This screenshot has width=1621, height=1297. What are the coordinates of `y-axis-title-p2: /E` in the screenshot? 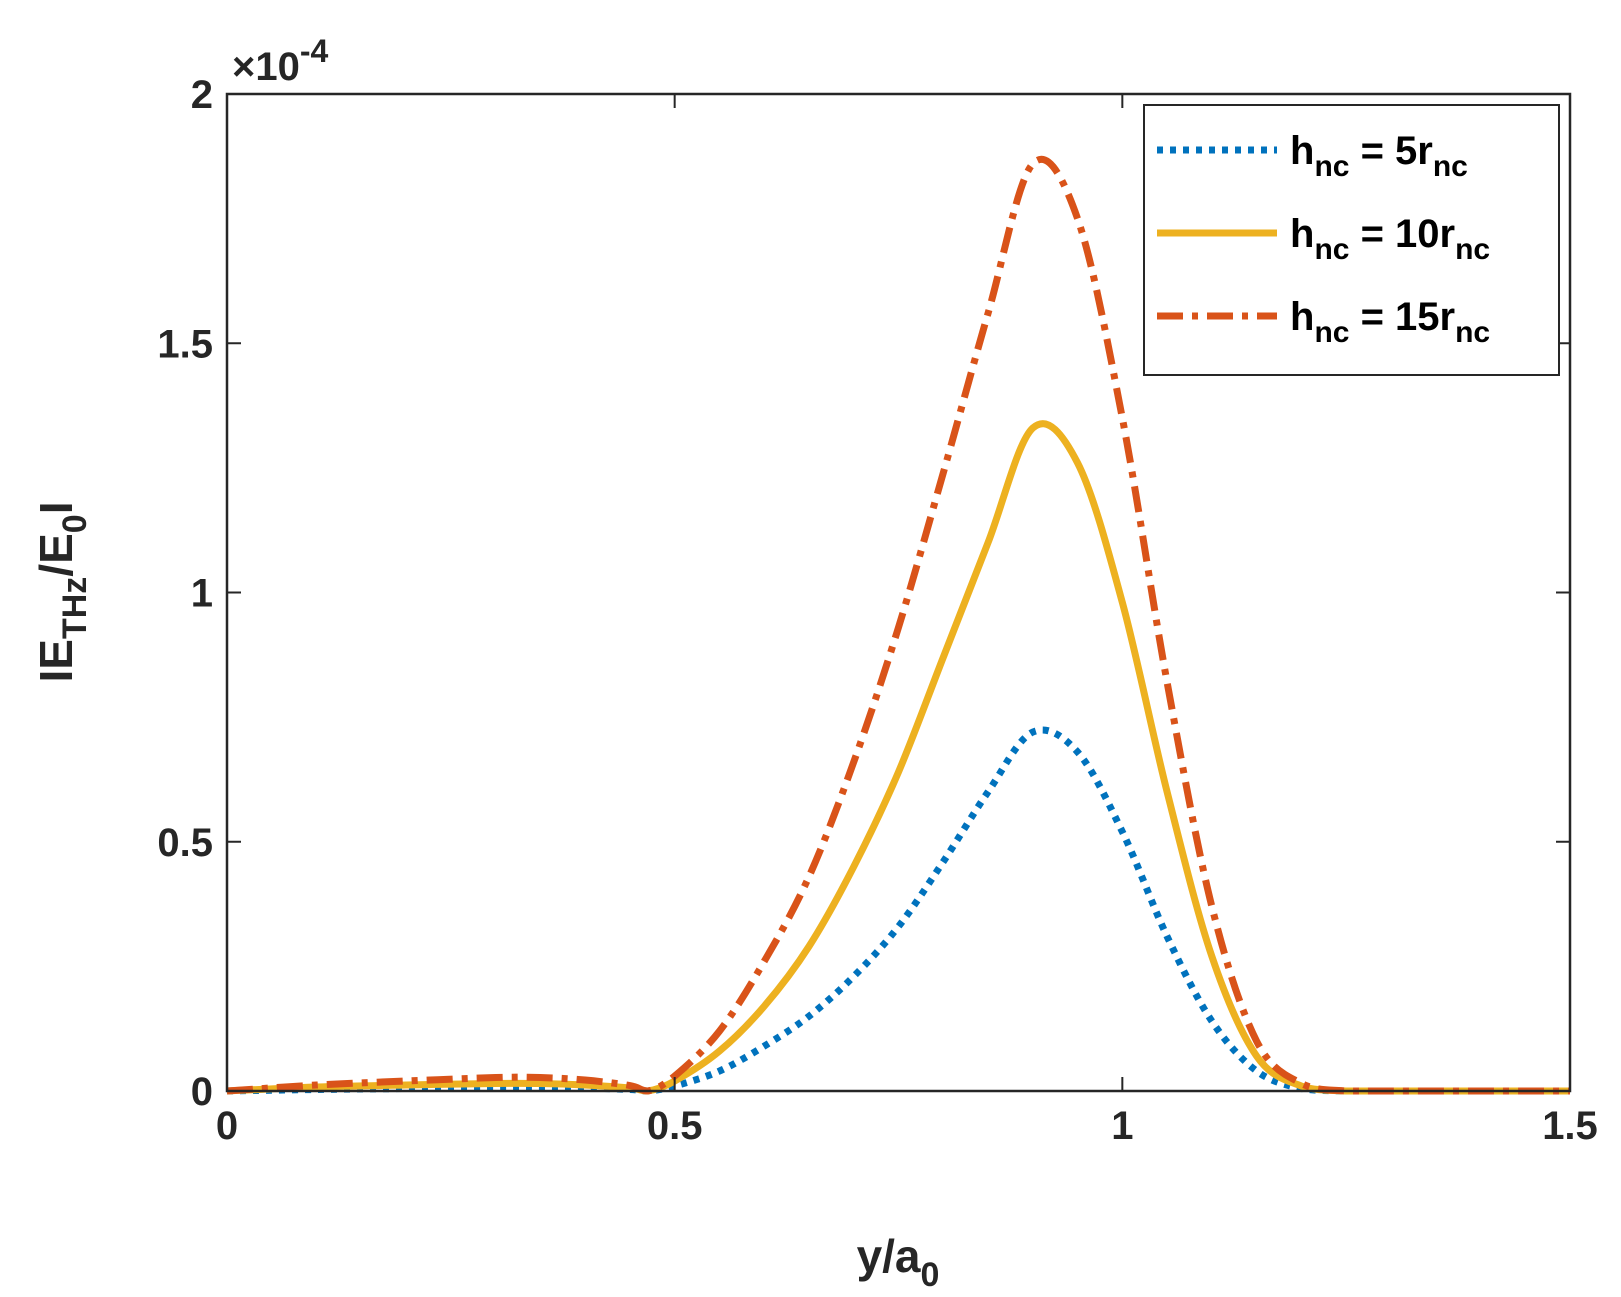 It's located at (56, 554).